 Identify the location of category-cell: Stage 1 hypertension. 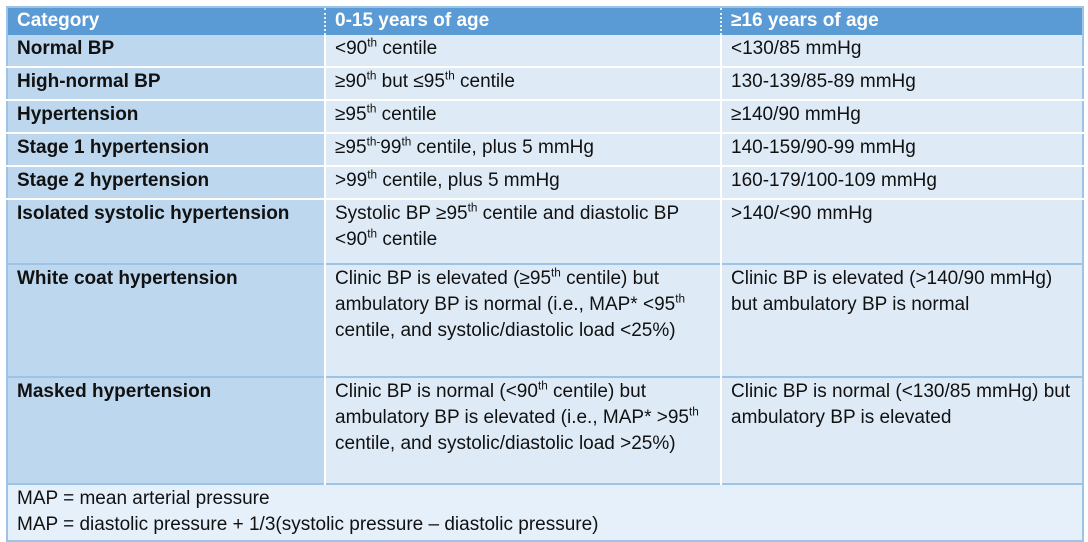
(166, 149).